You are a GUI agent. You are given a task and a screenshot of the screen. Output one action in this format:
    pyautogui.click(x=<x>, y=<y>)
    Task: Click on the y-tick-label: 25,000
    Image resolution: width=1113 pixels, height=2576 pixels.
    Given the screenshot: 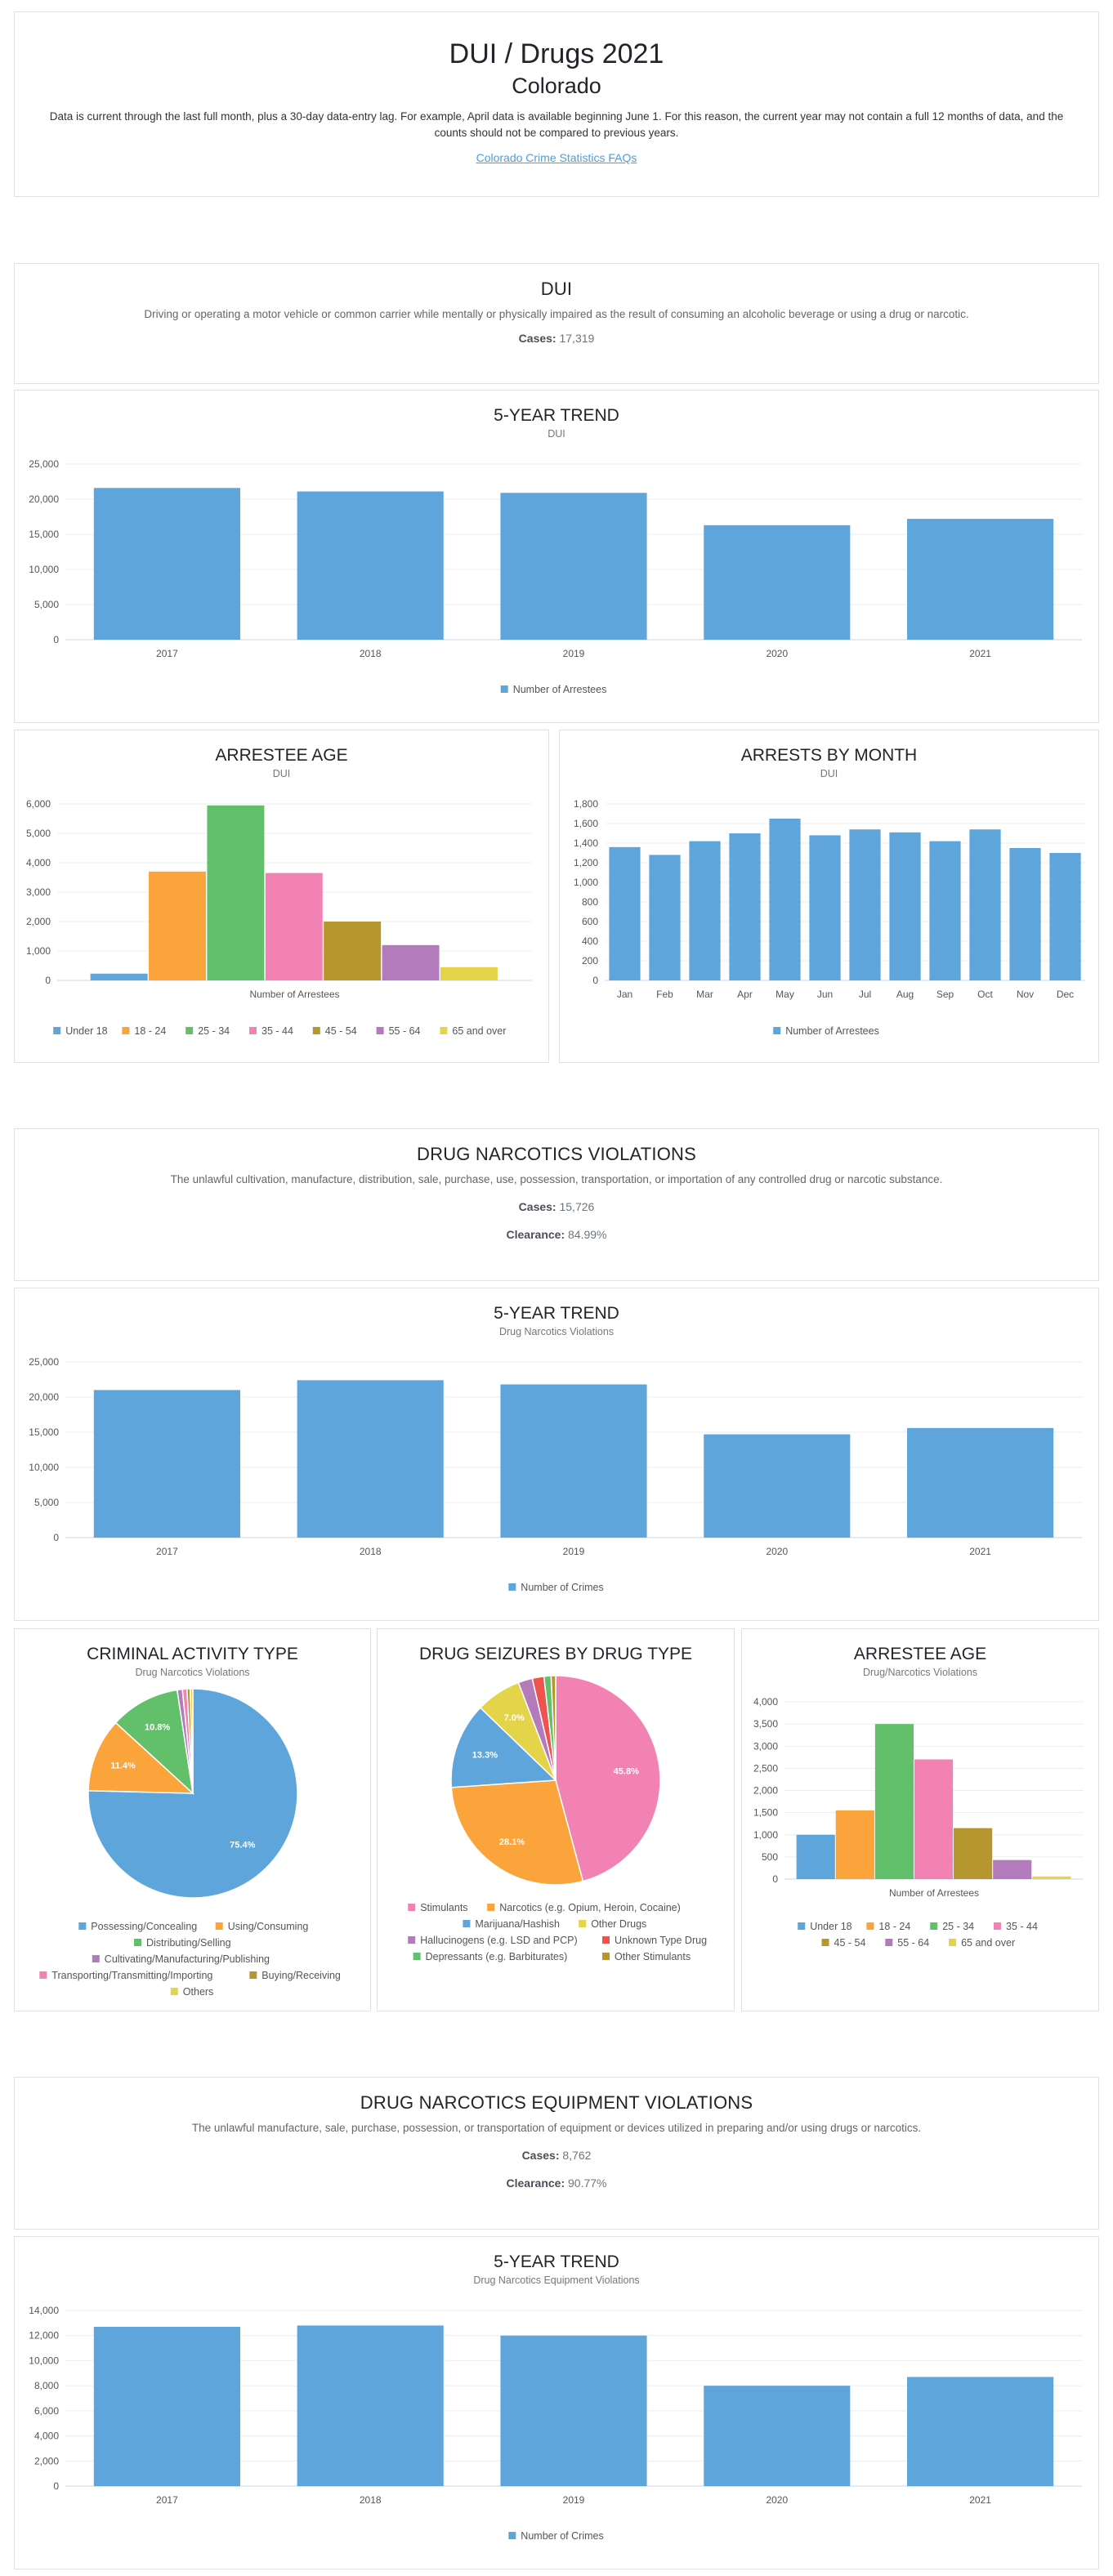 What is the action you would take?
    pyautogui.click(x=44, y=1362)
    